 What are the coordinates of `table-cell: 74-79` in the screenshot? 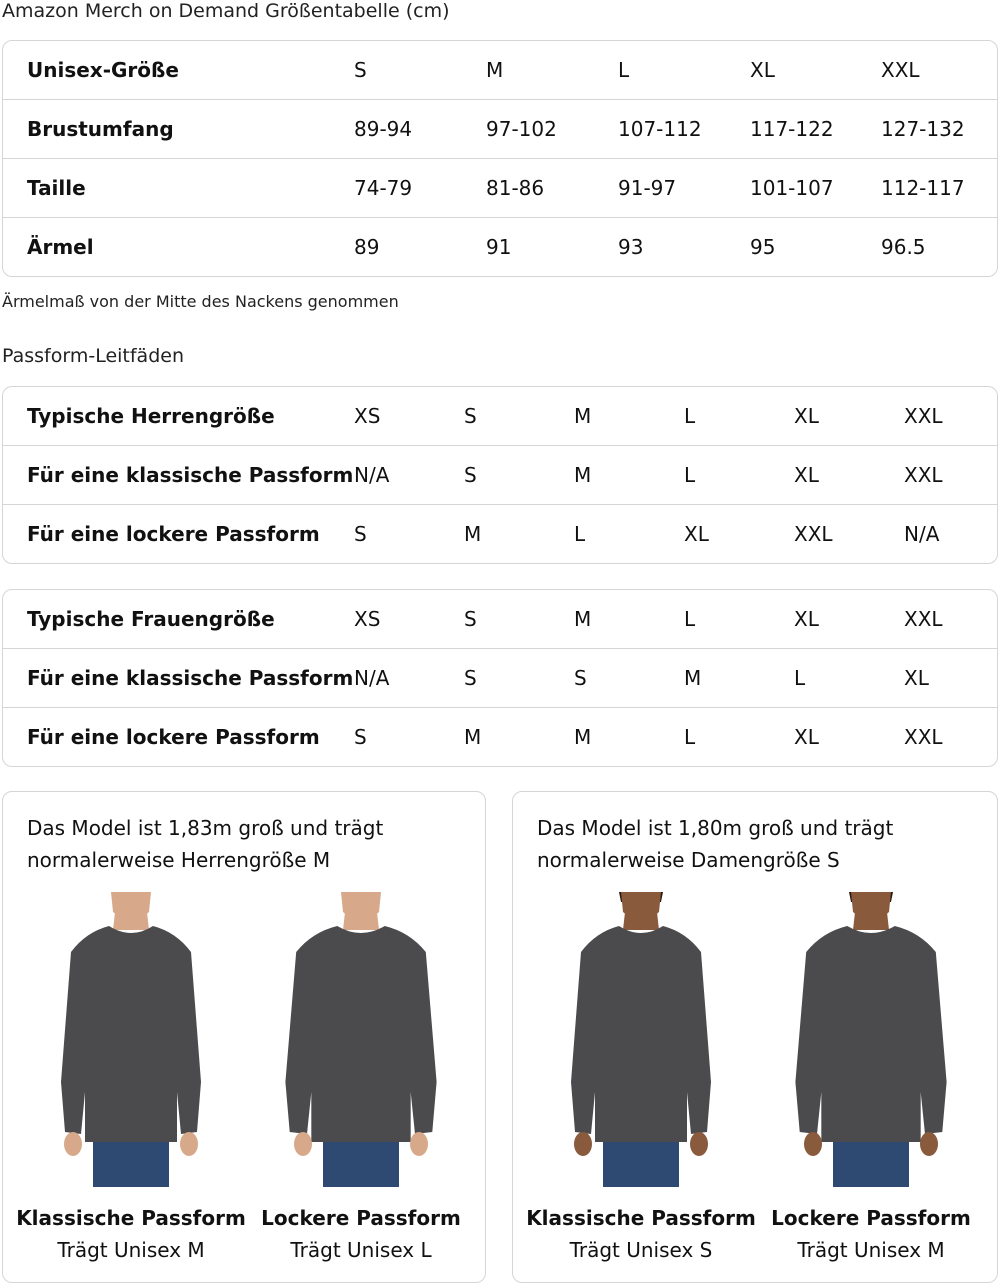 It's located at (383, 188).